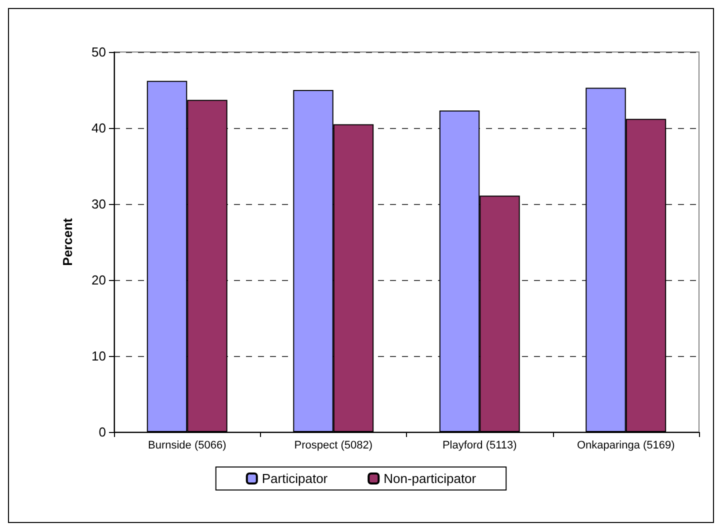  Describe the element at coordinates (295, 478) in the screenshot. I see `legend-label: Participator` at that location.